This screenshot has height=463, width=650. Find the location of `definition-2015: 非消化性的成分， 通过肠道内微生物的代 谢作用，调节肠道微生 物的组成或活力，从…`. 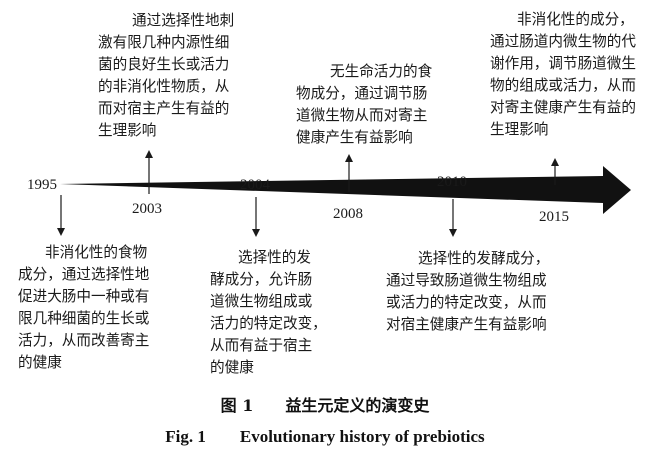

definition-2015: 非消化性的成分， 通过肠道内微生物的代 谢作用，调节肠道微生 物的组成或活力，从… is located at coordinates (565, 74).